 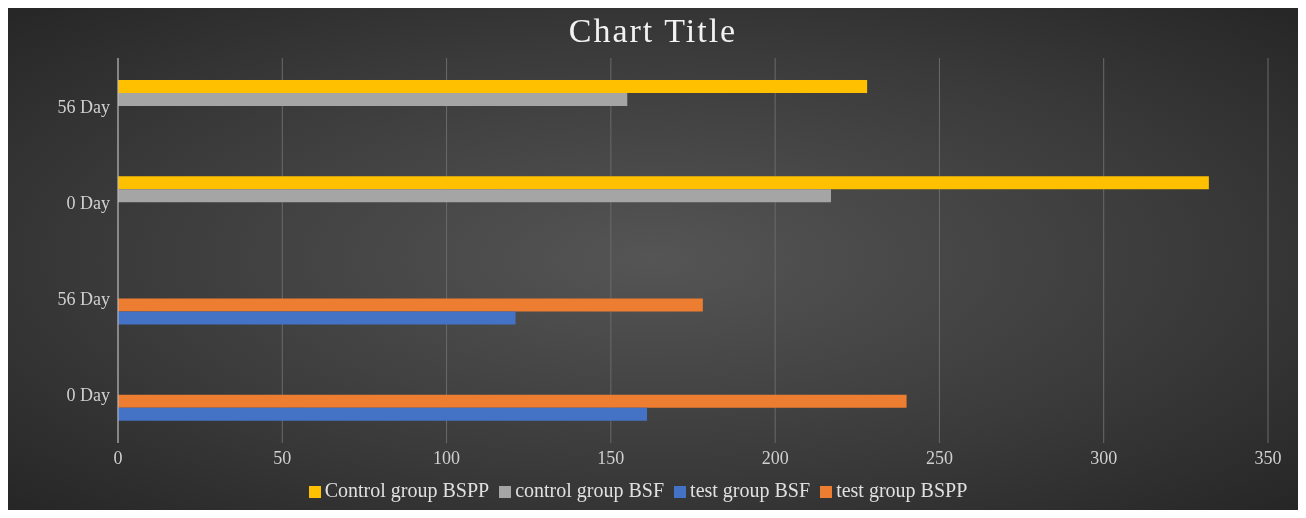 What do you see at coordinates (939, 457) in the screenshot?
I see `x-tick-label: 250` at bounding box center [939, 457].